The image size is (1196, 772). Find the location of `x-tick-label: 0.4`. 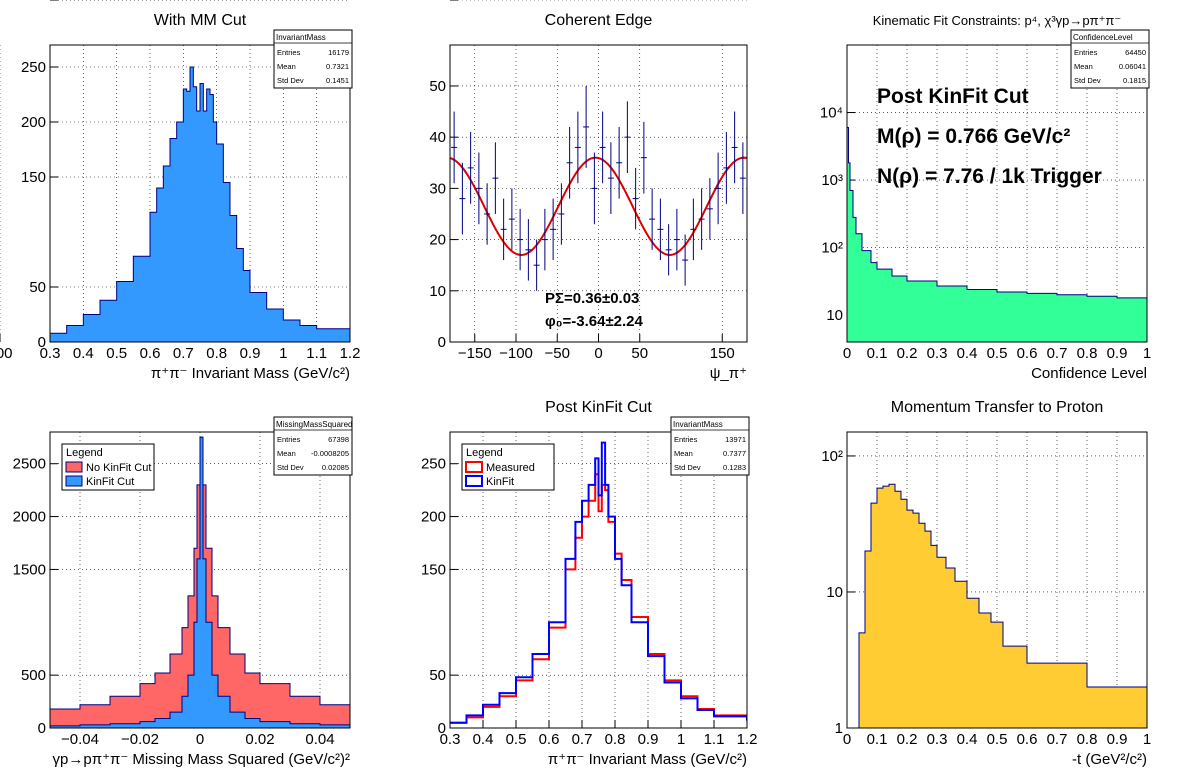

x-tick-label: 0.4 is located at coordinates (83, 353).